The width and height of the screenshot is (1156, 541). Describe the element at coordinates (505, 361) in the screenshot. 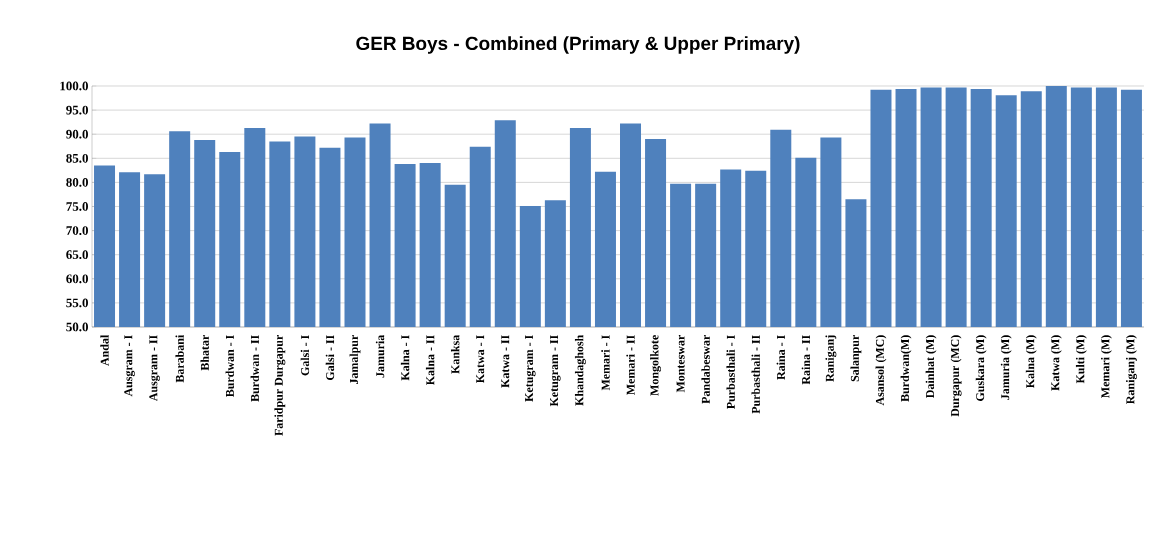

I see `x-tick-label: Katwa - II` at that location.